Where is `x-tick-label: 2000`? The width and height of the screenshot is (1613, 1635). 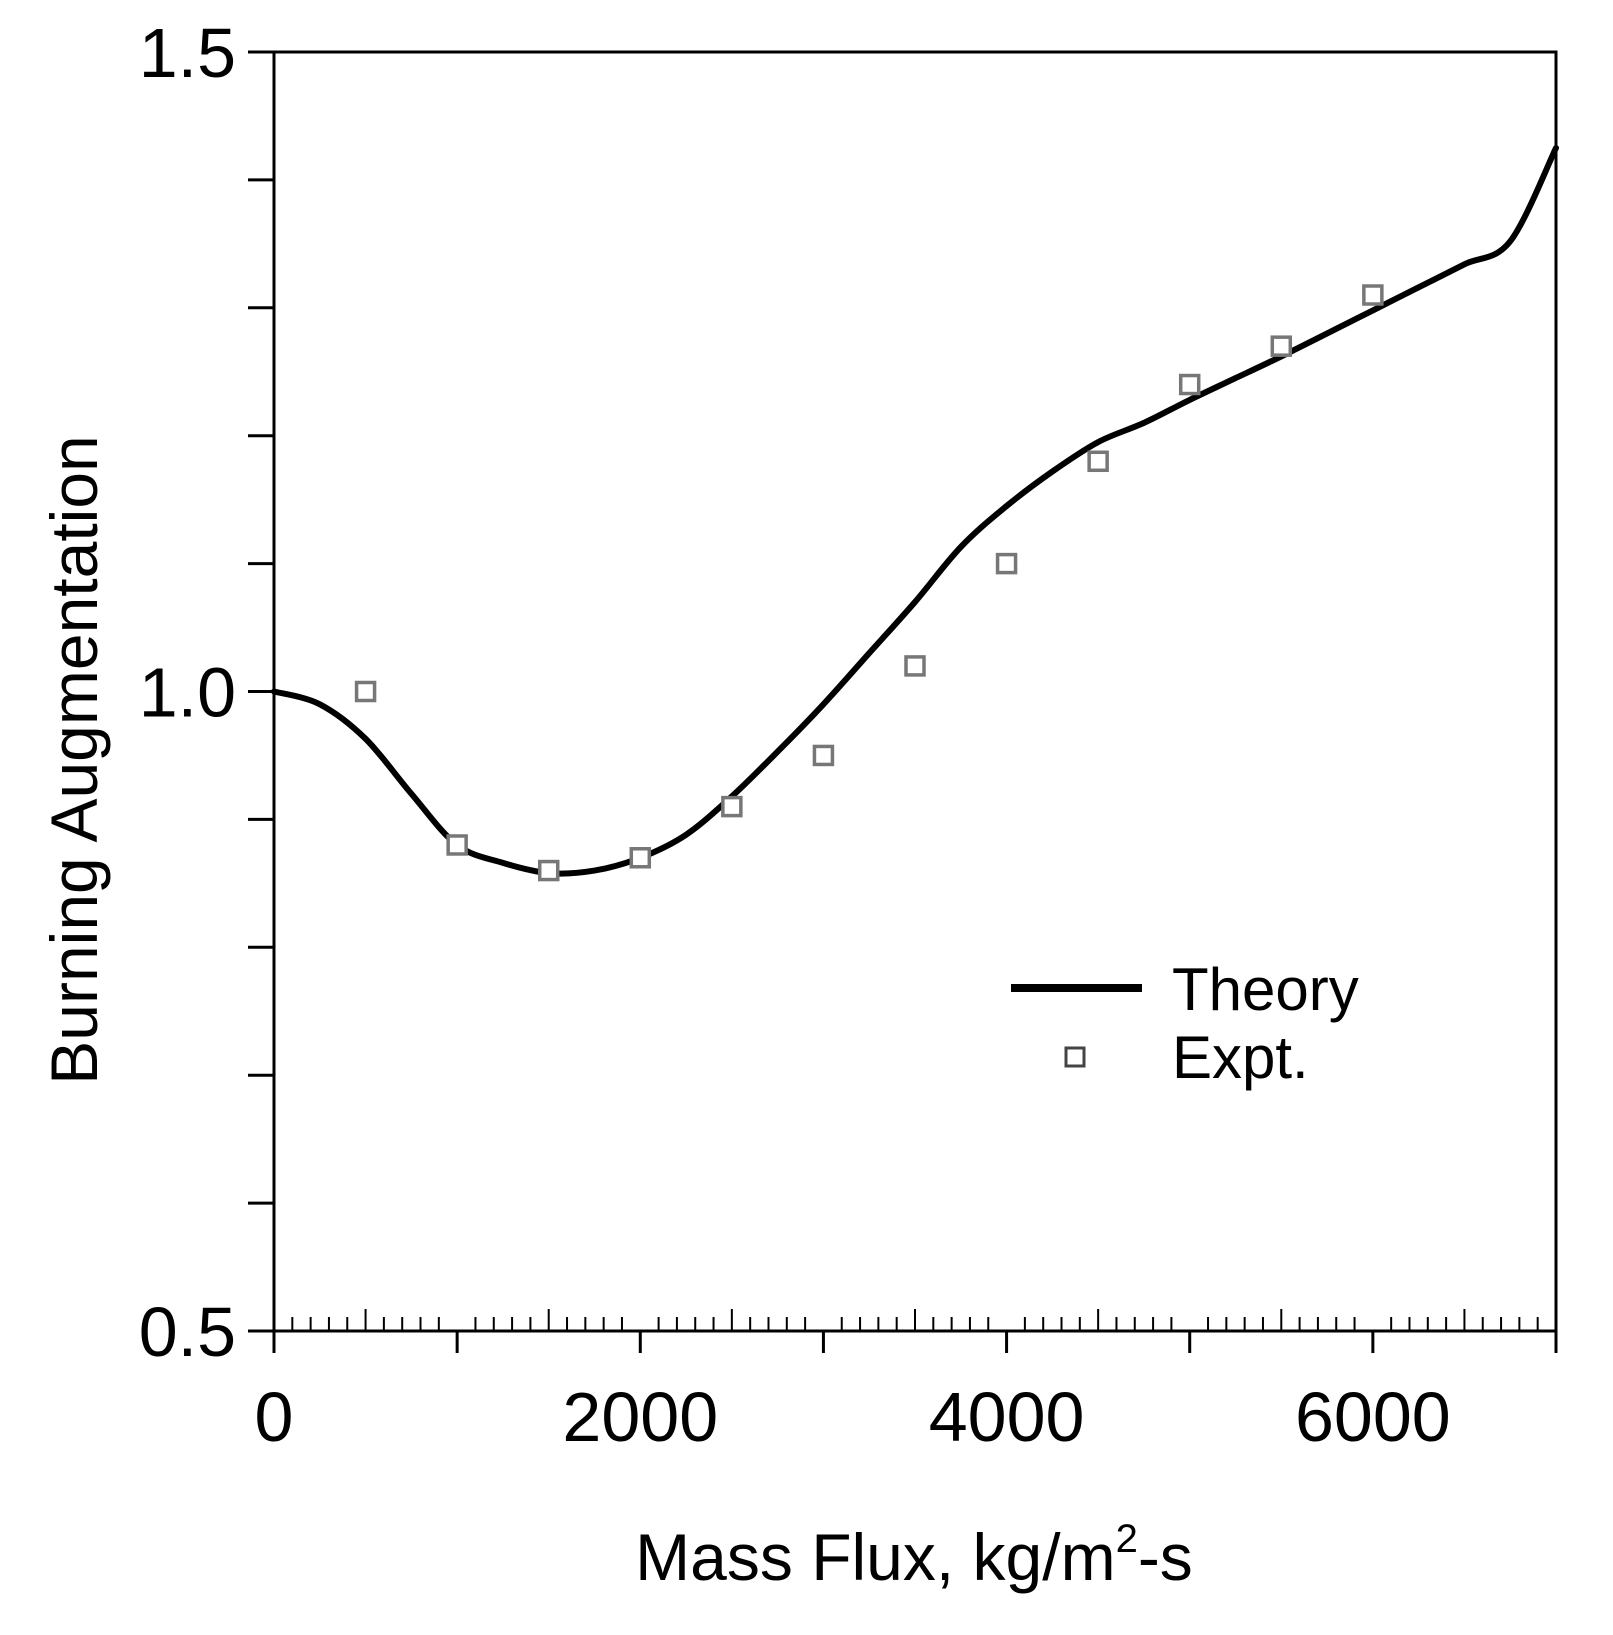
x-tick-label: 2000 is located at coordinates (640, 1417).